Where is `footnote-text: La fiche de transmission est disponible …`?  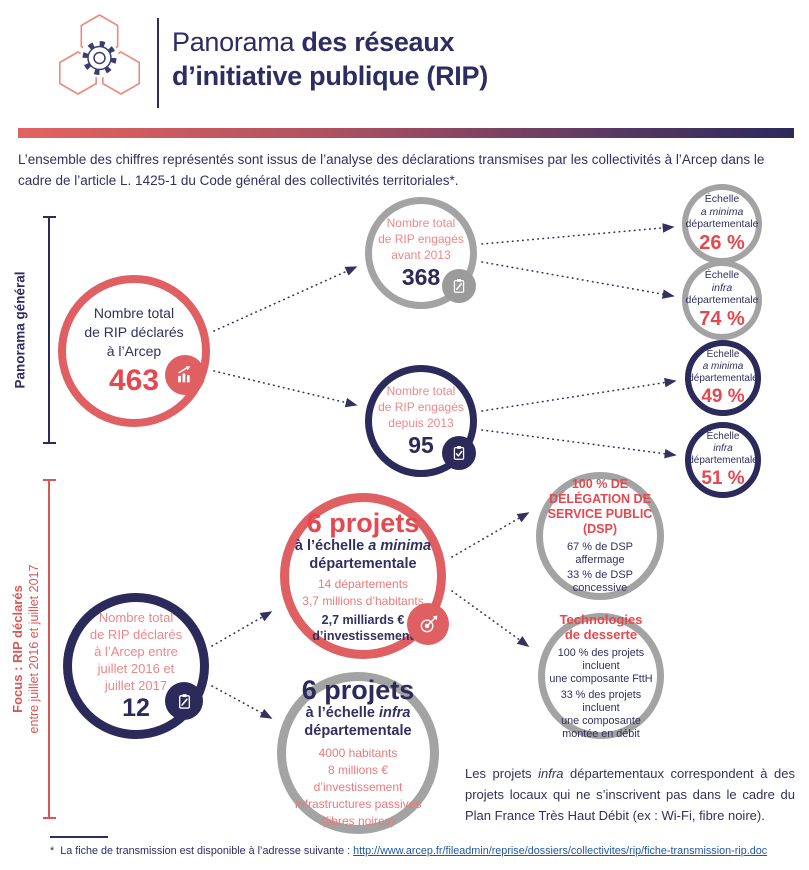
footnote-text: La fiche de transmission est disponible … is located at coordinates (207, 851).